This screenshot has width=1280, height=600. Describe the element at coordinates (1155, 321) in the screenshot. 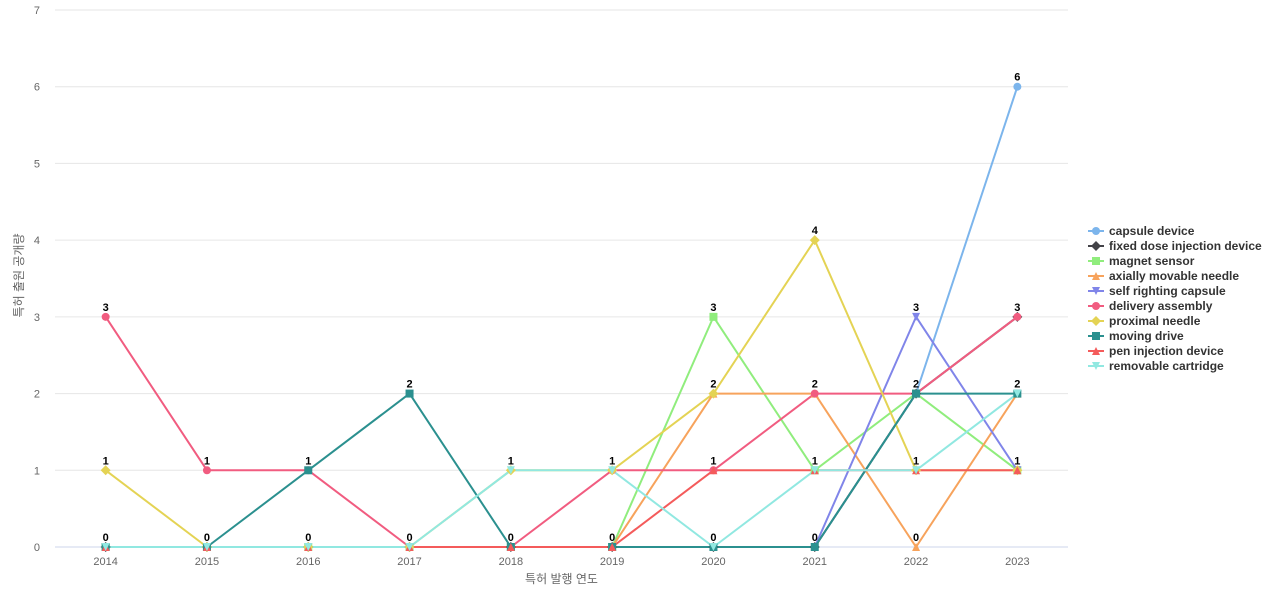

I see `legend-label: proximal needle` at that location.